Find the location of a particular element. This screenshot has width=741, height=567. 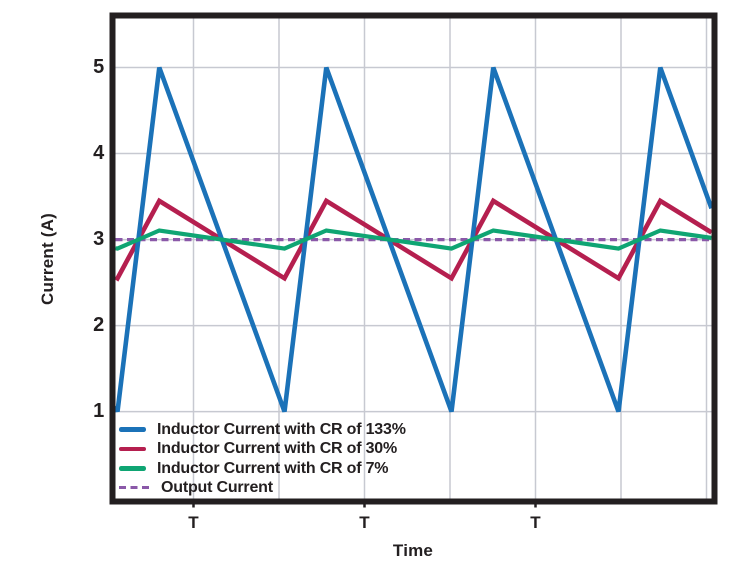

y-tick-4: 4 is located at coordinates (98, 153).